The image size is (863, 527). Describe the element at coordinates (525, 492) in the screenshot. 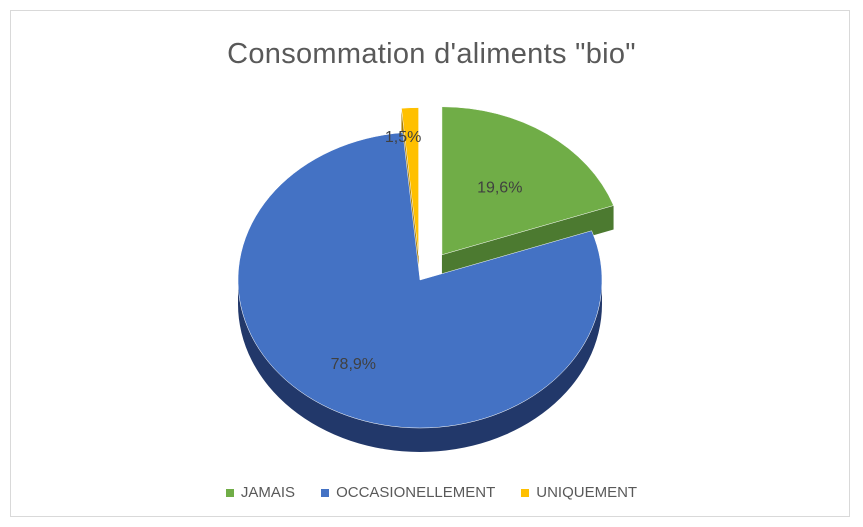

I see `legend-swatch-uniquement` at that location.